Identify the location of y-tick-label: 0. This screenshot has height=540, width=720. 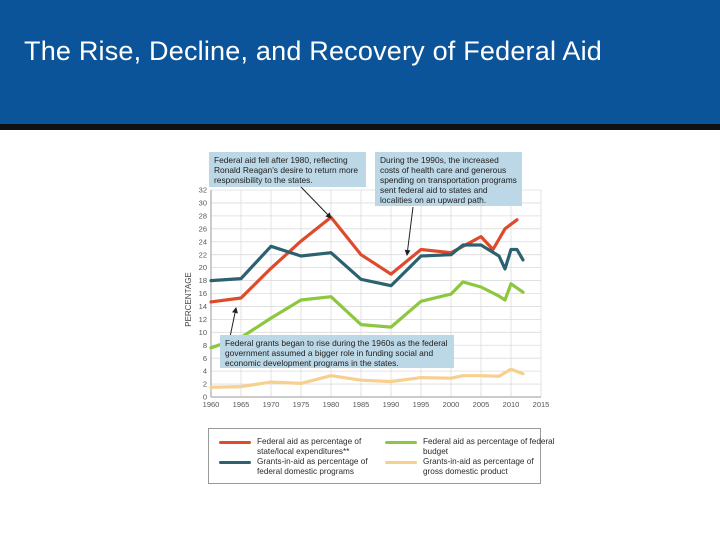
(205, 397).